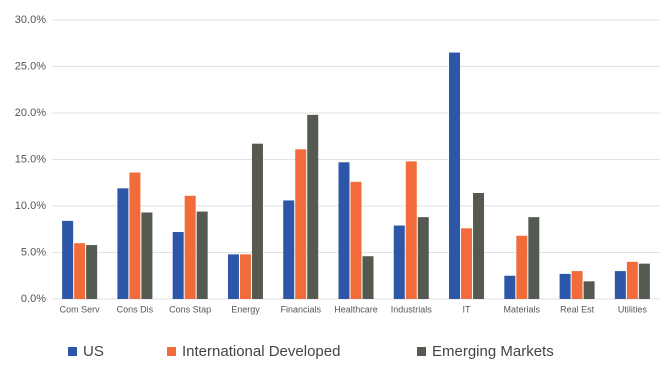  Describe the element at coordinates (261, 351) in the screenshot. I see `legend-label: International Developed` at that location.